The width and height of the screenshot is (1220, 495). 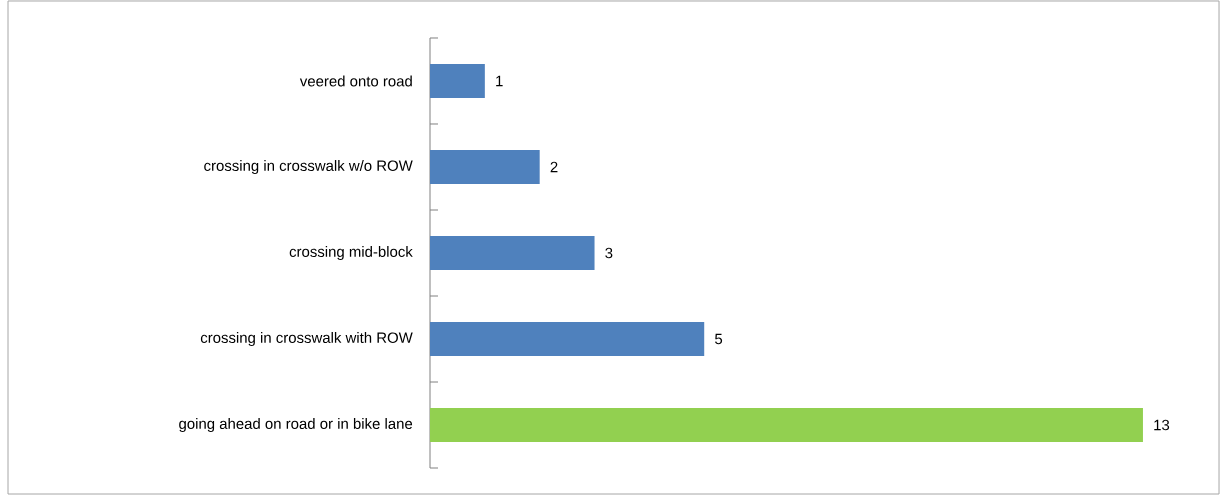 What do you see at coordinates (306, 339) in the screenshot?
I see `y-tick-label: crossing in crosswalk with ROW` at bounding box center [306, 339].